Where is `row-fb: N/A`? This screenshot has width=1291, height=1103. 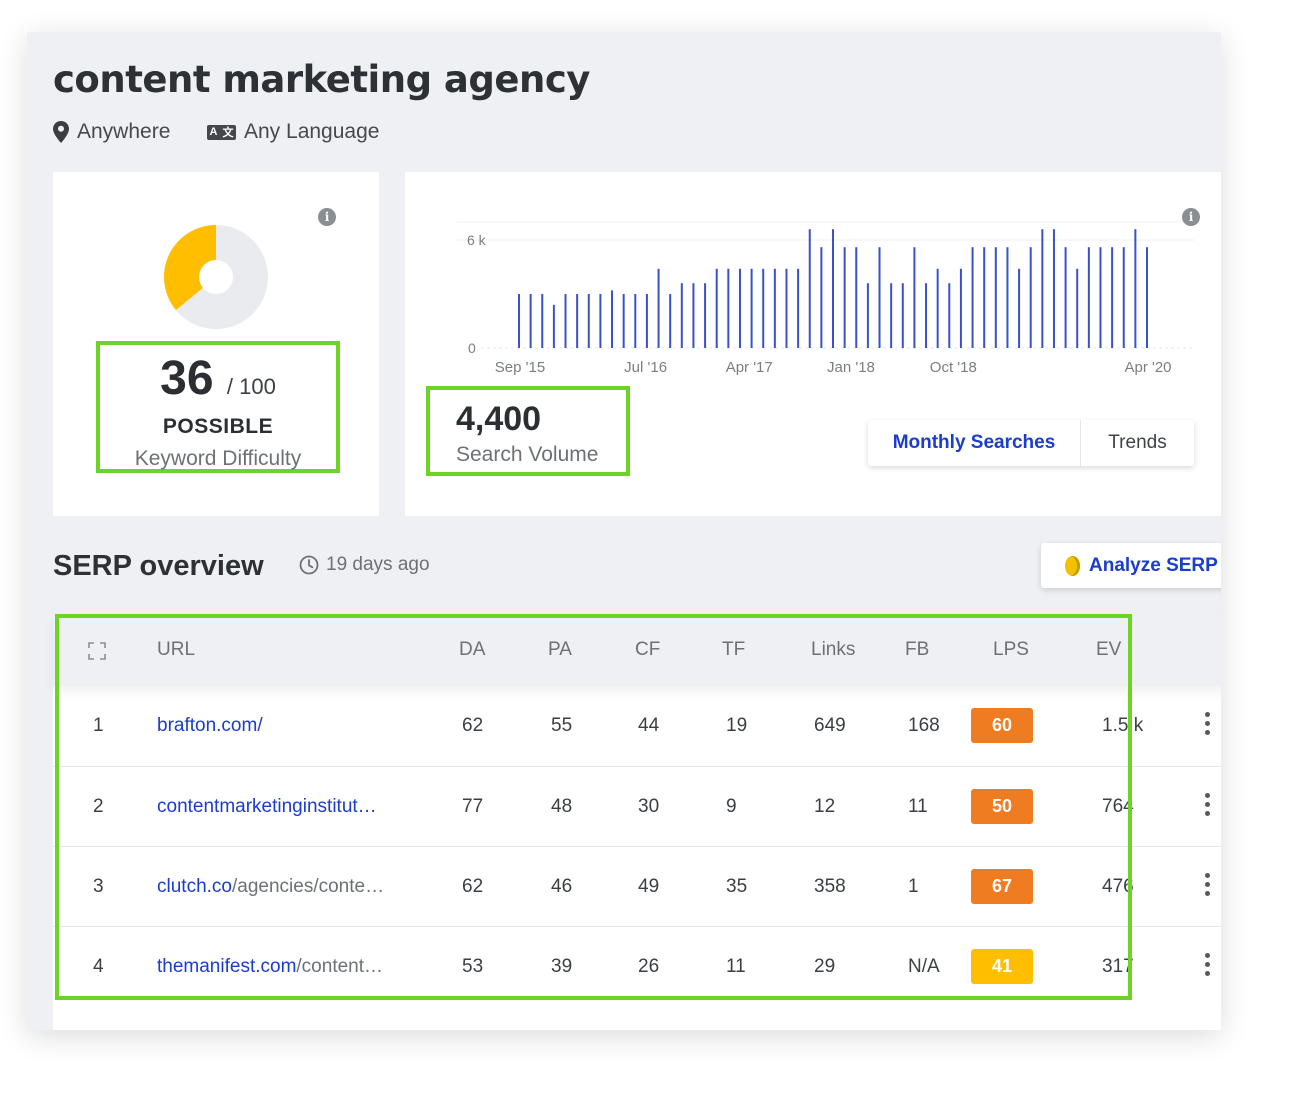 row-fb: N/A is located at coordinates (924, 966).